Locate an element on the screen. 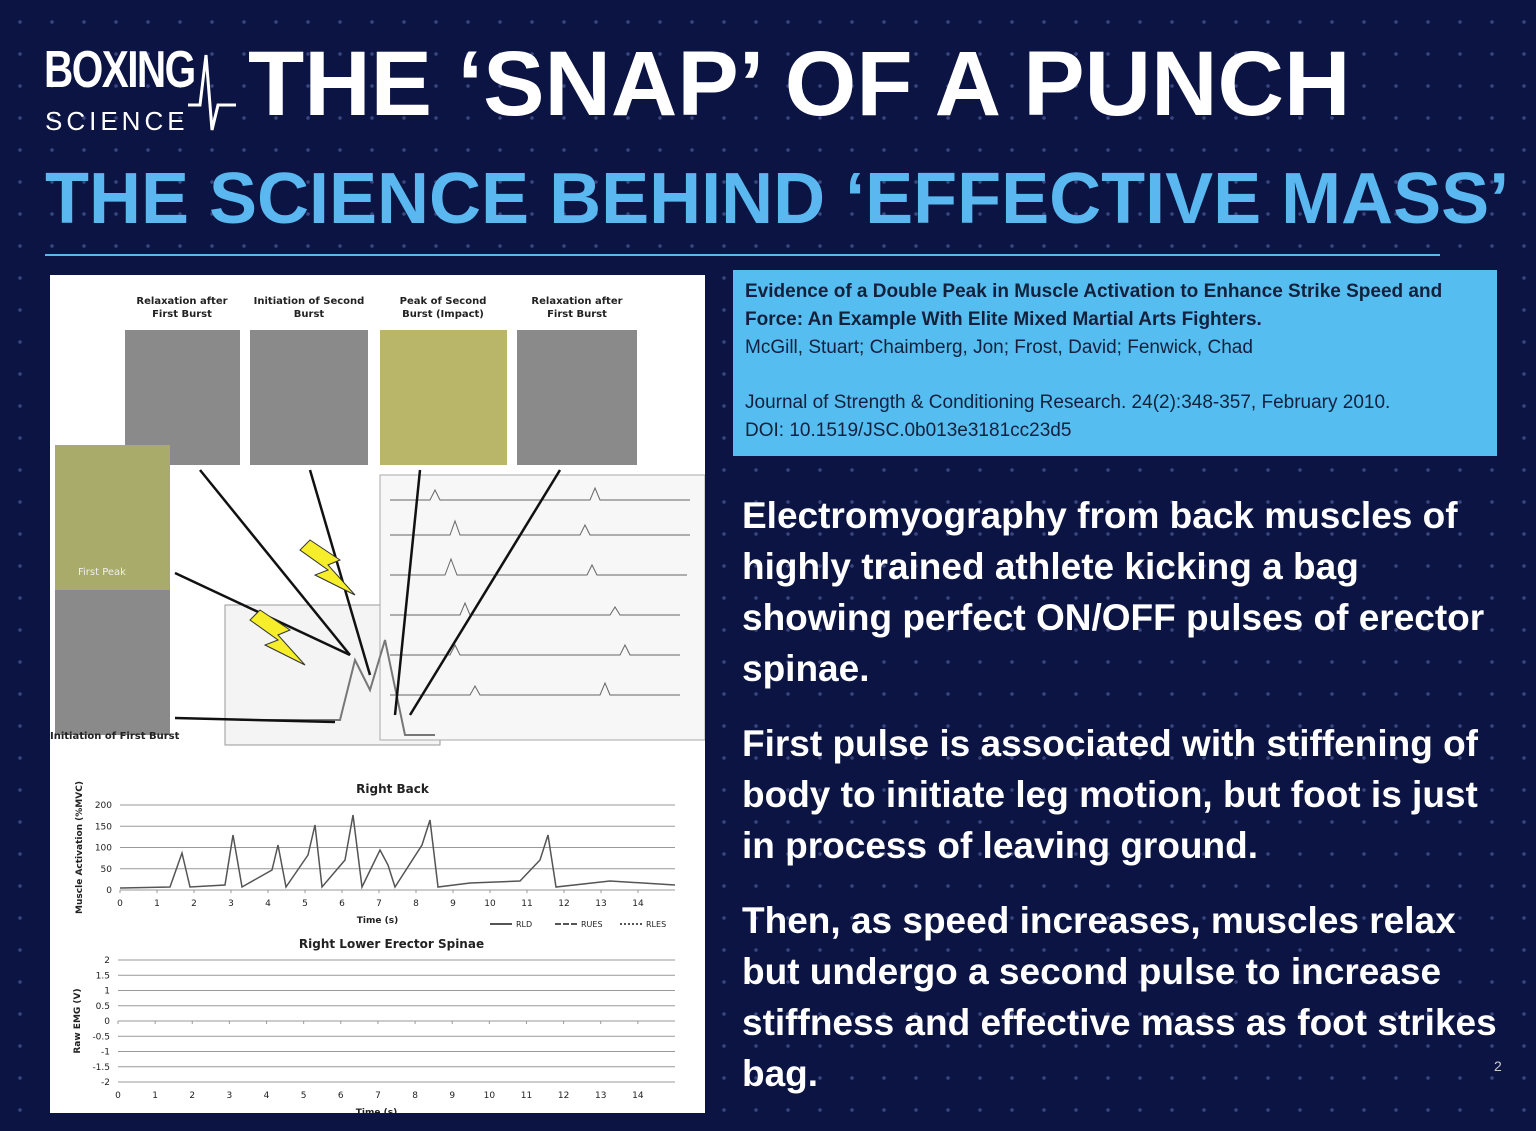  page-number: 2 is located at coordinates (1498, 1066).